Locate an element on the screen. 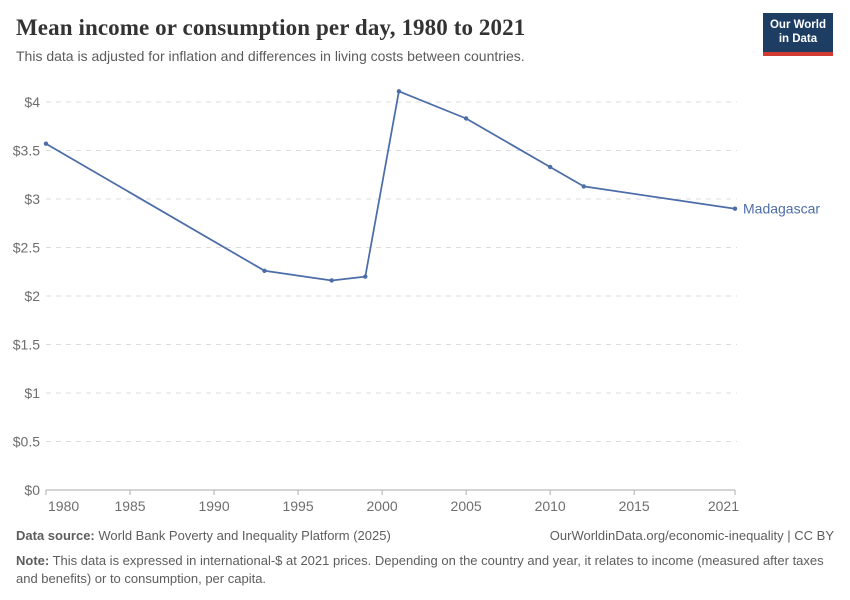 Image resolution: width=850 pixels, height=600 pixels. entity-label: Madagascar is located at coordinates (781, 209).